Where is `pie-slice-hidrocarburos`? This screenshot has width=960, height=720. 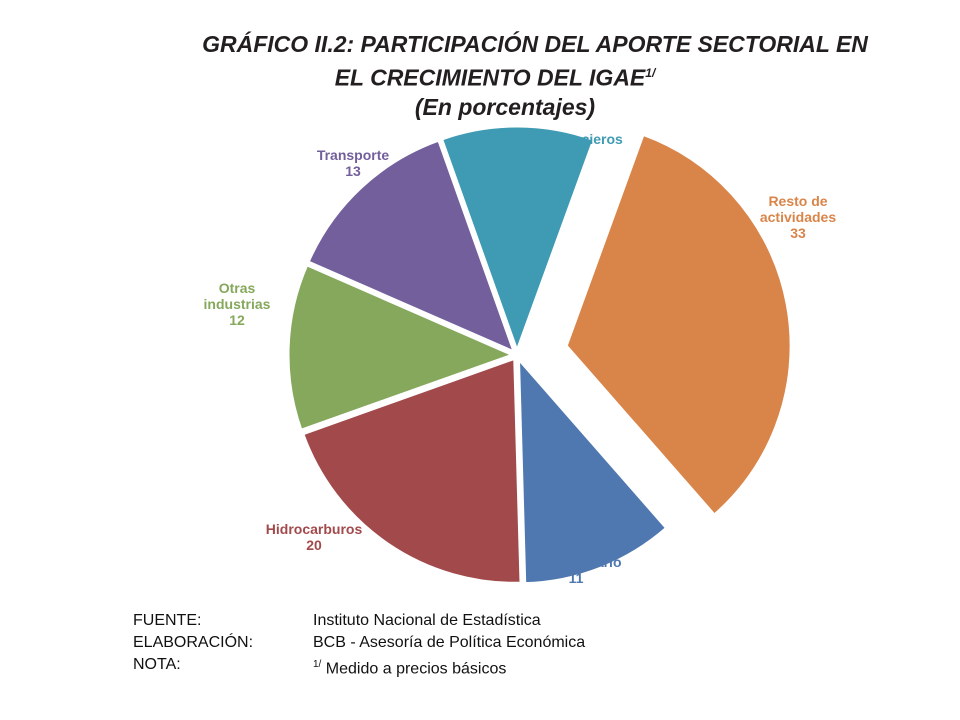
pie-slice-hidrocarburos is located at coordinates (411, 470).